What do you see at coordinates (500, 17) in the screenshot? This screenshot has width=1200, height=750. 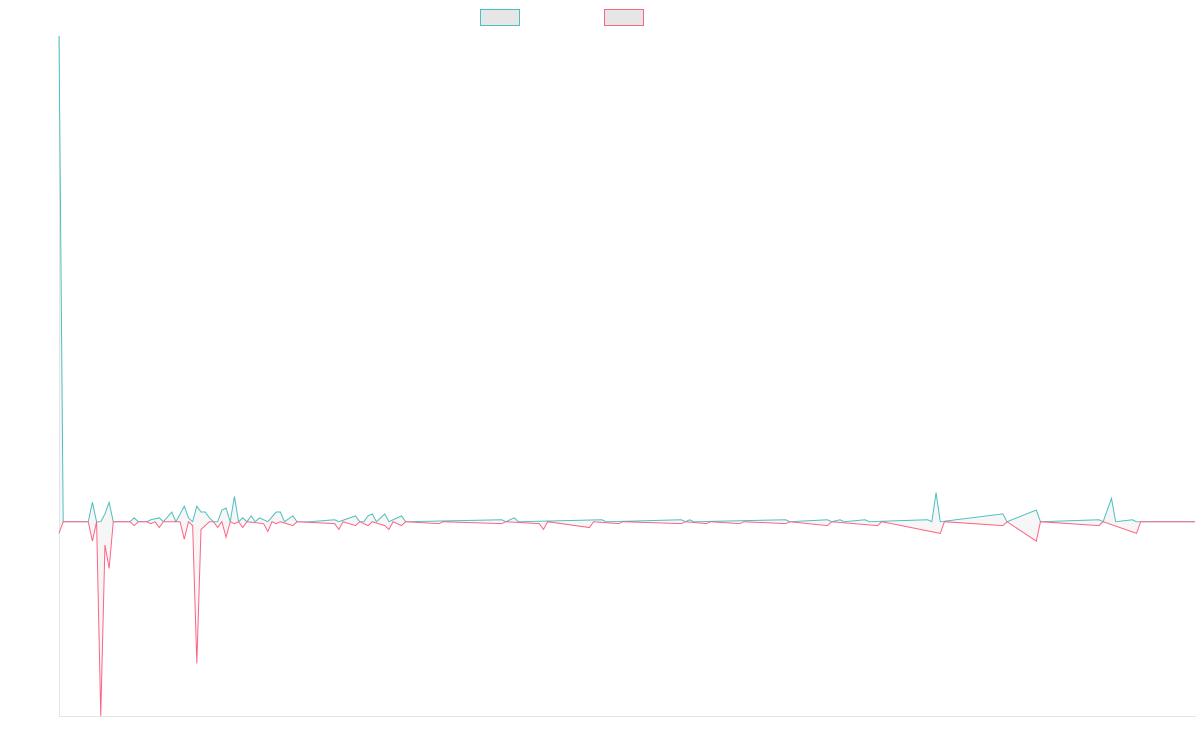 I see `legend-swatch-positive` at bounding box center [500, 17].